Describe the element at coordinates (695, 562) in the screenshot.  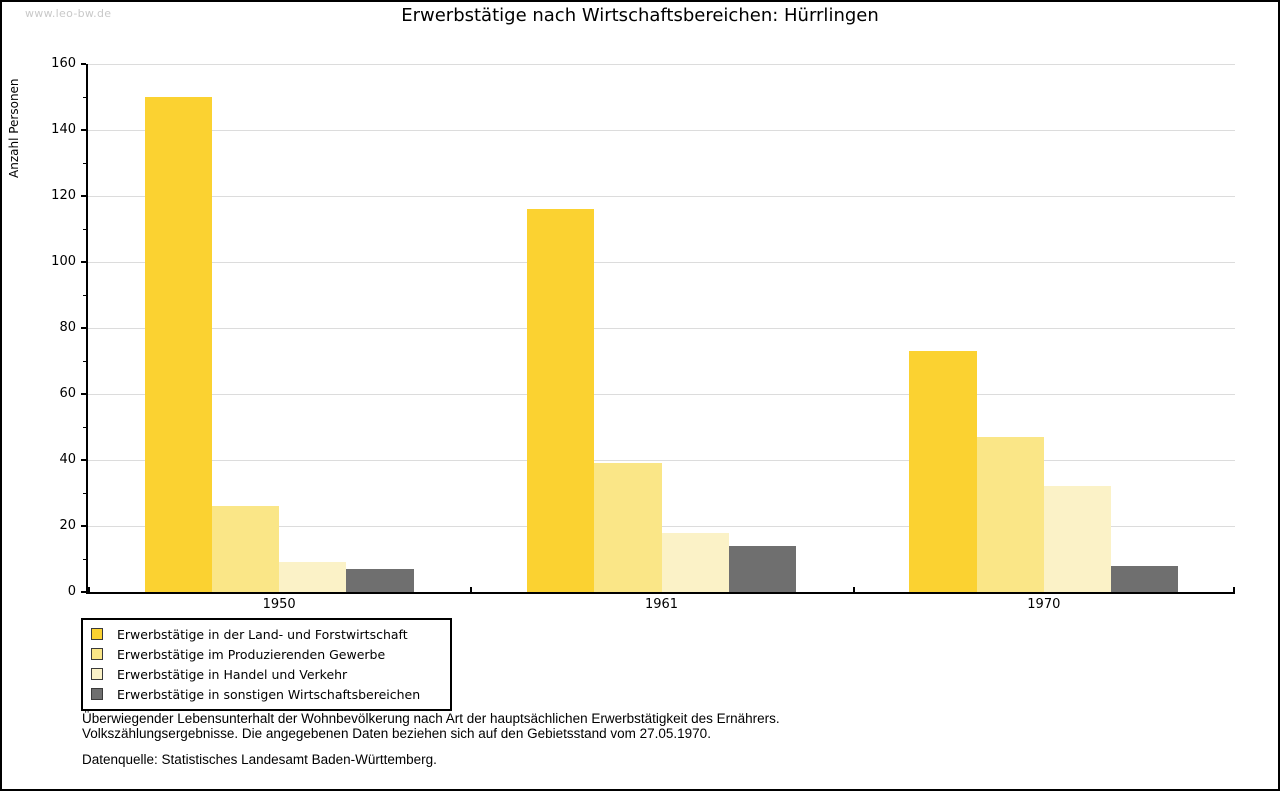
I see `bar-series3-1961` at that location.